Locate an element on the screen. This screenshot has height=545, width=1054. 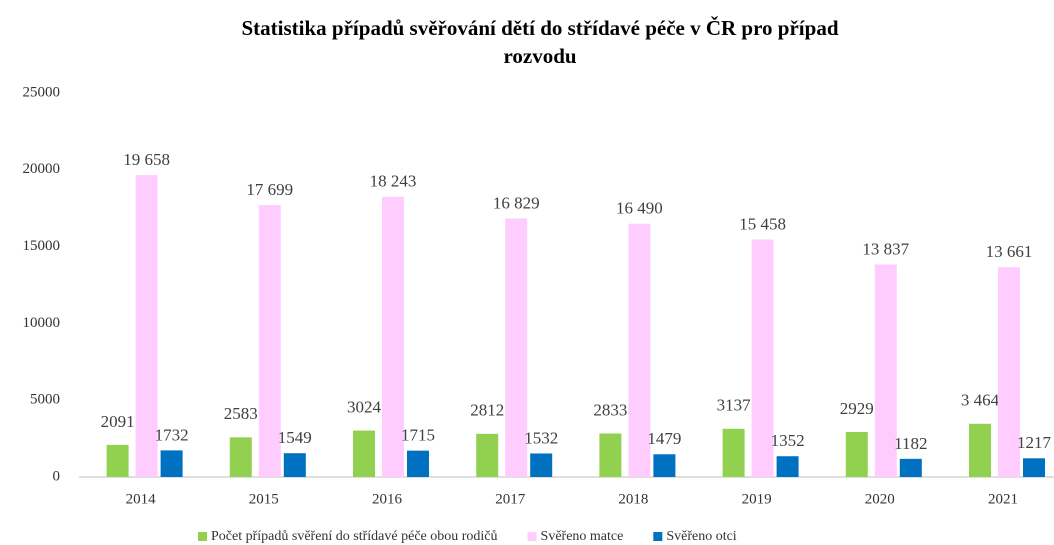
data-label: 3 464 is located at coordinates (980, 400).